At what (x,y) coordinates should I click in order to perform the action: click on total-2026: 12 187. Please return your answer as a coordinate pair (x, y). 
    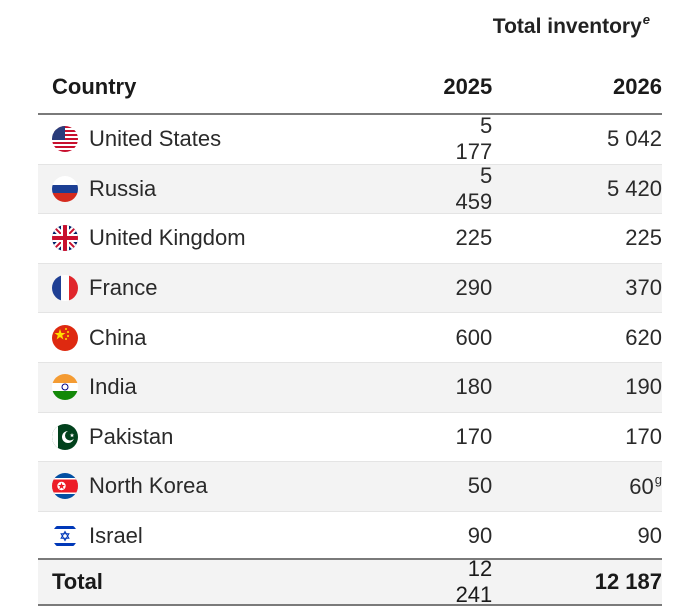
    Looking at the image, I should click on (628, 581).